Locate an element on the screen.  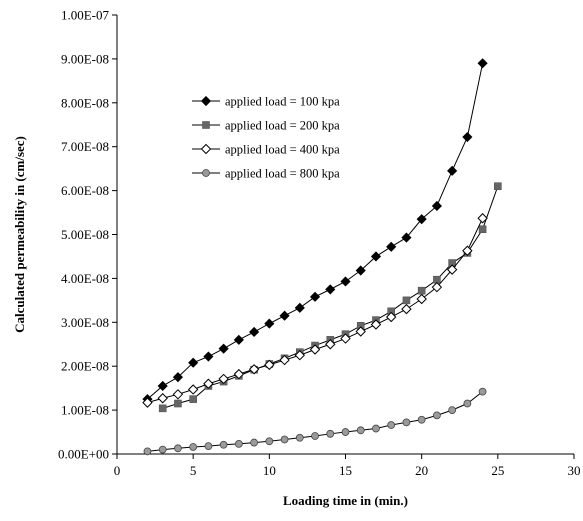
x-axis-ticks: 0 5 10 15 20 25 30 is located at coordinates (347, 466).